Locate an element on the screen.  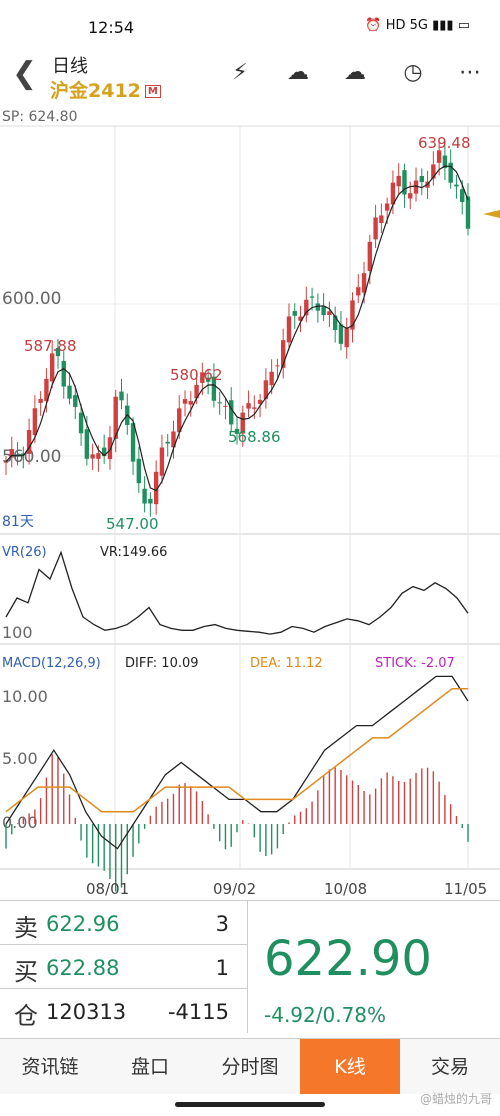
macd-stick: STICK: -2.07 is located at coordinates (415, 663).